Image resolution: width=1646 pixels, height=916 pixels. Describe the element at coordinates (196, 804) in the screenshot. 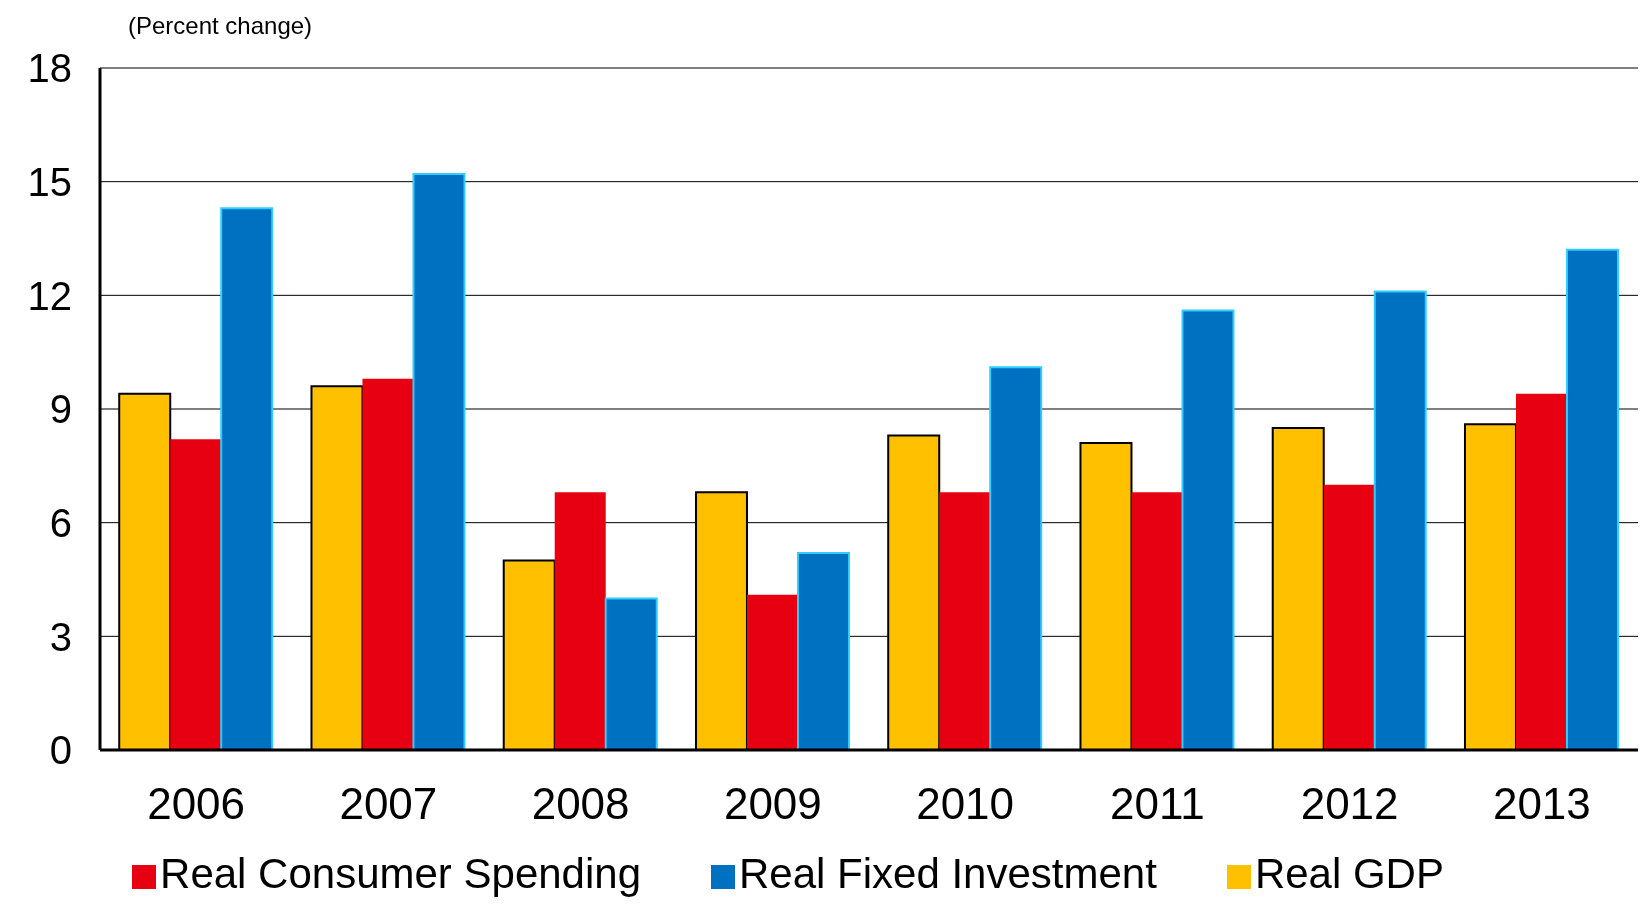

I see `x-tick-label: 2006` at that location.